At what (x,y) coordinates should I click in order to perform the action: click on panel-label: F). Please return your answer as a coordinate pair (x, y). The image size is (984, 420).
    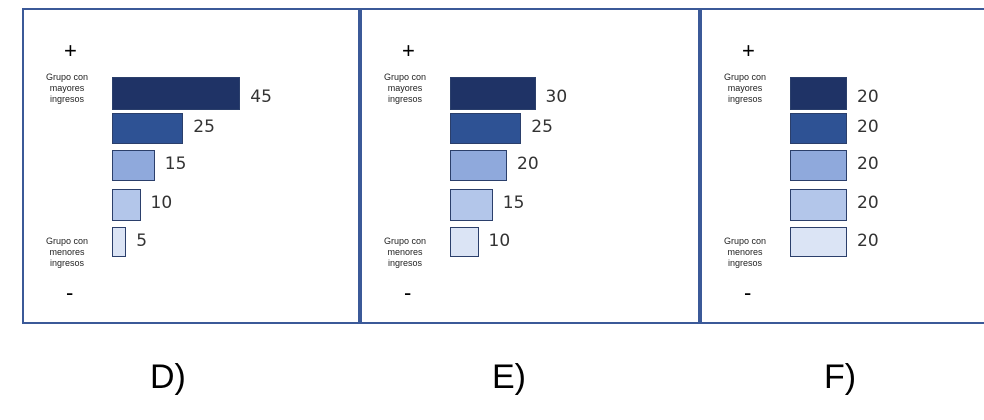
    Looking at the image, I should click on (840, 377).